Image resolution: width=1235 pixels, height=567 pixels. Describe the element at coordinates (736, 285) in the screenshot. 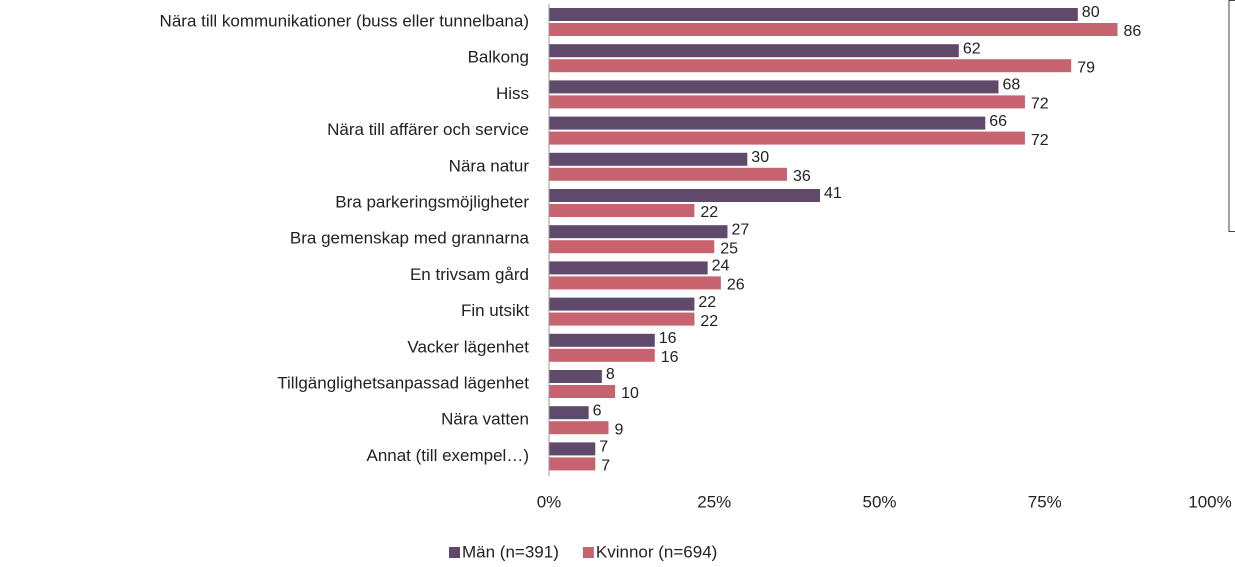

I see `data-label: 26` at that location.